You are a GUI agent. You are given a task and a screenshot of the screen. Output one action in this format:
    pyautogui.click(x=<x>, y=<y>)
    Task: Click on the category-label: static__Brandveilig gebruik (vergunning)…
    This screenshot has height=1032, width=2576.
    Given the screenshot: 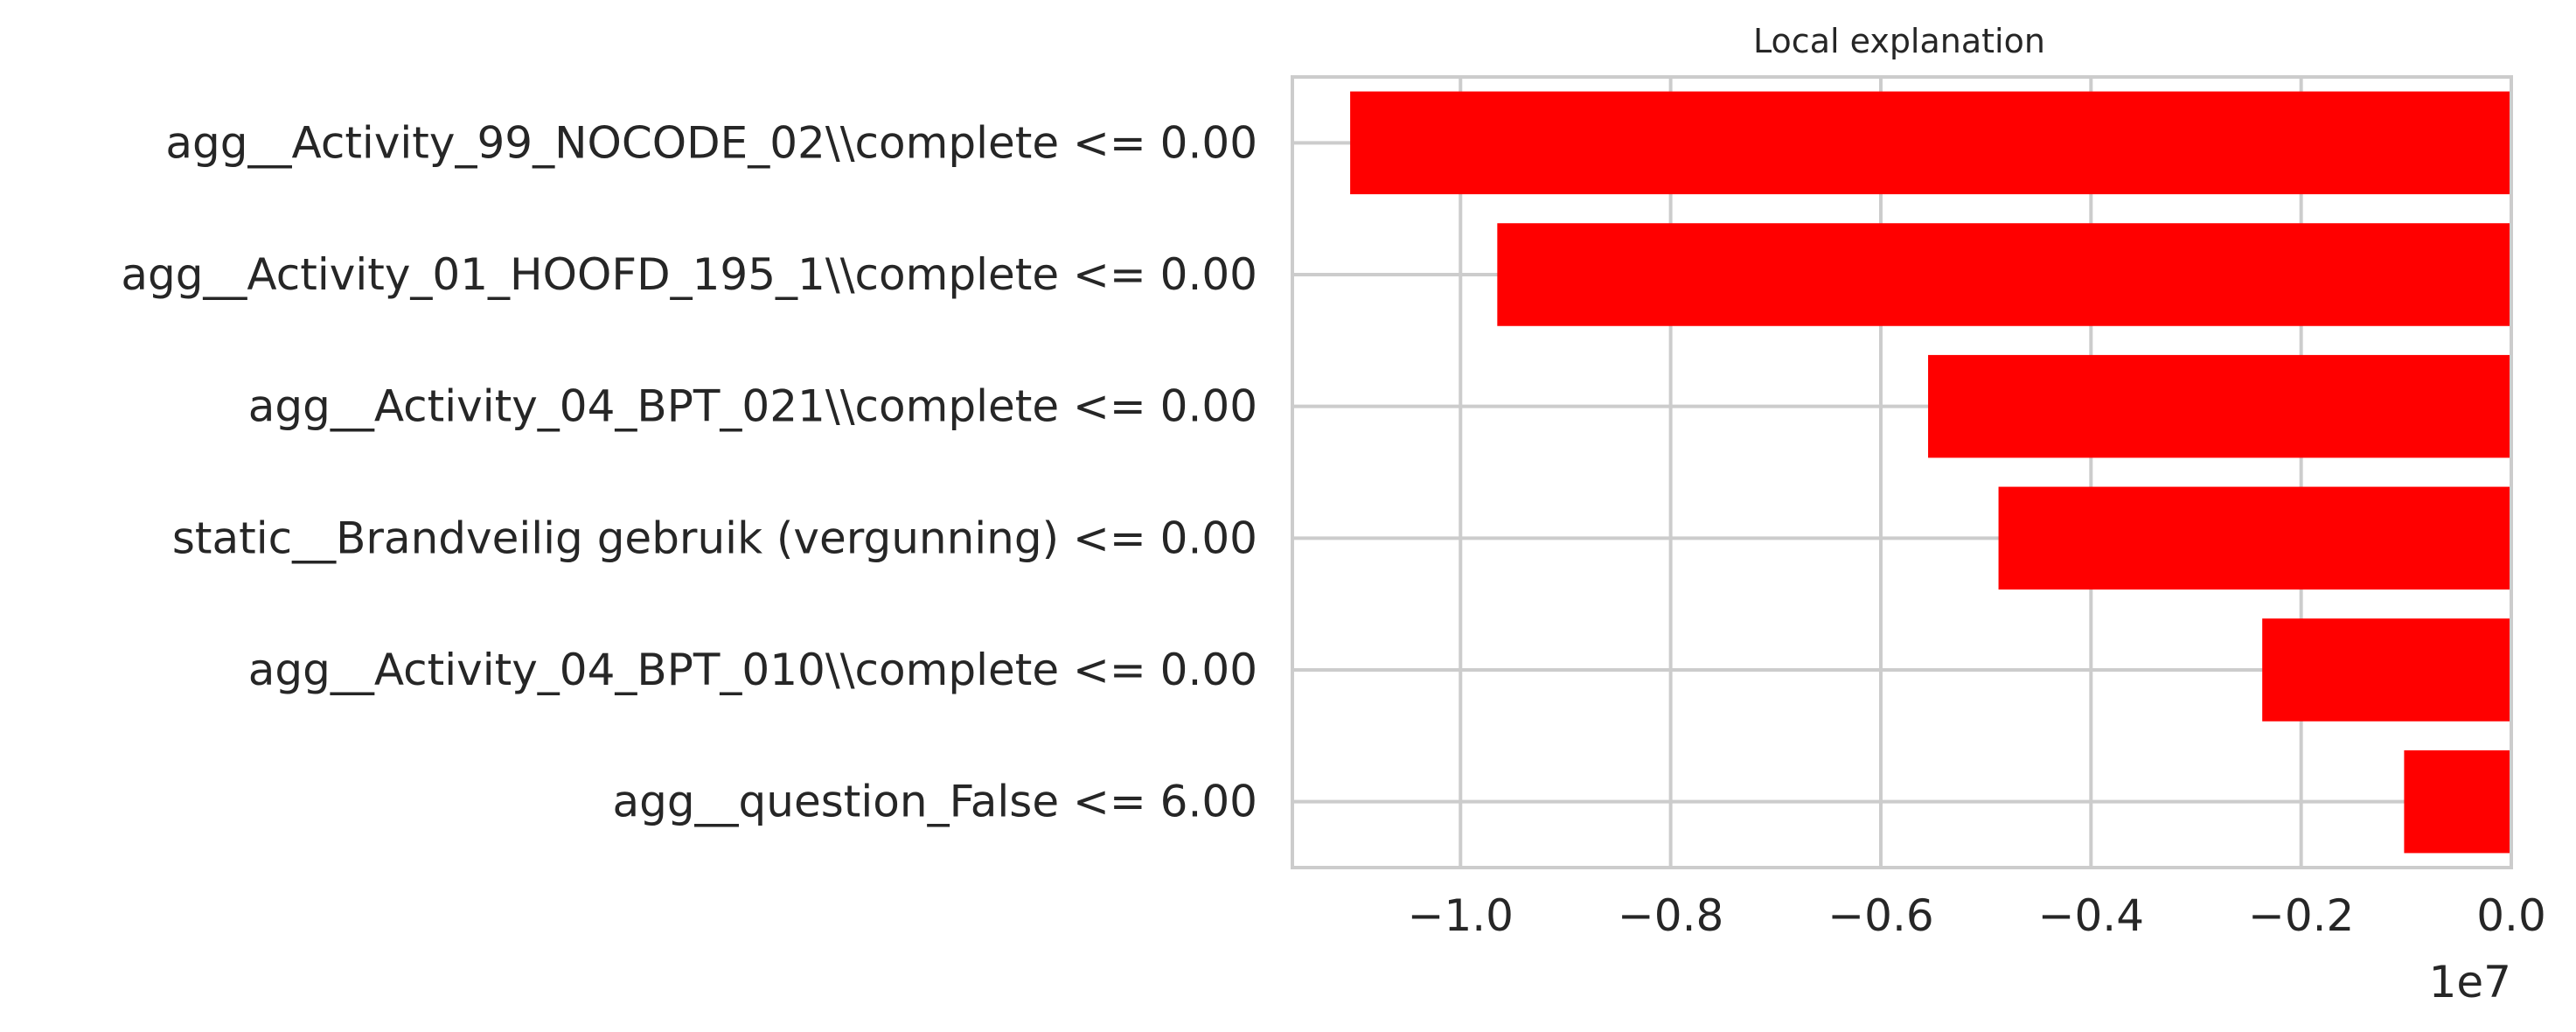 What is the action you would take?
    pyautogui.click(x=714, y=538)
    